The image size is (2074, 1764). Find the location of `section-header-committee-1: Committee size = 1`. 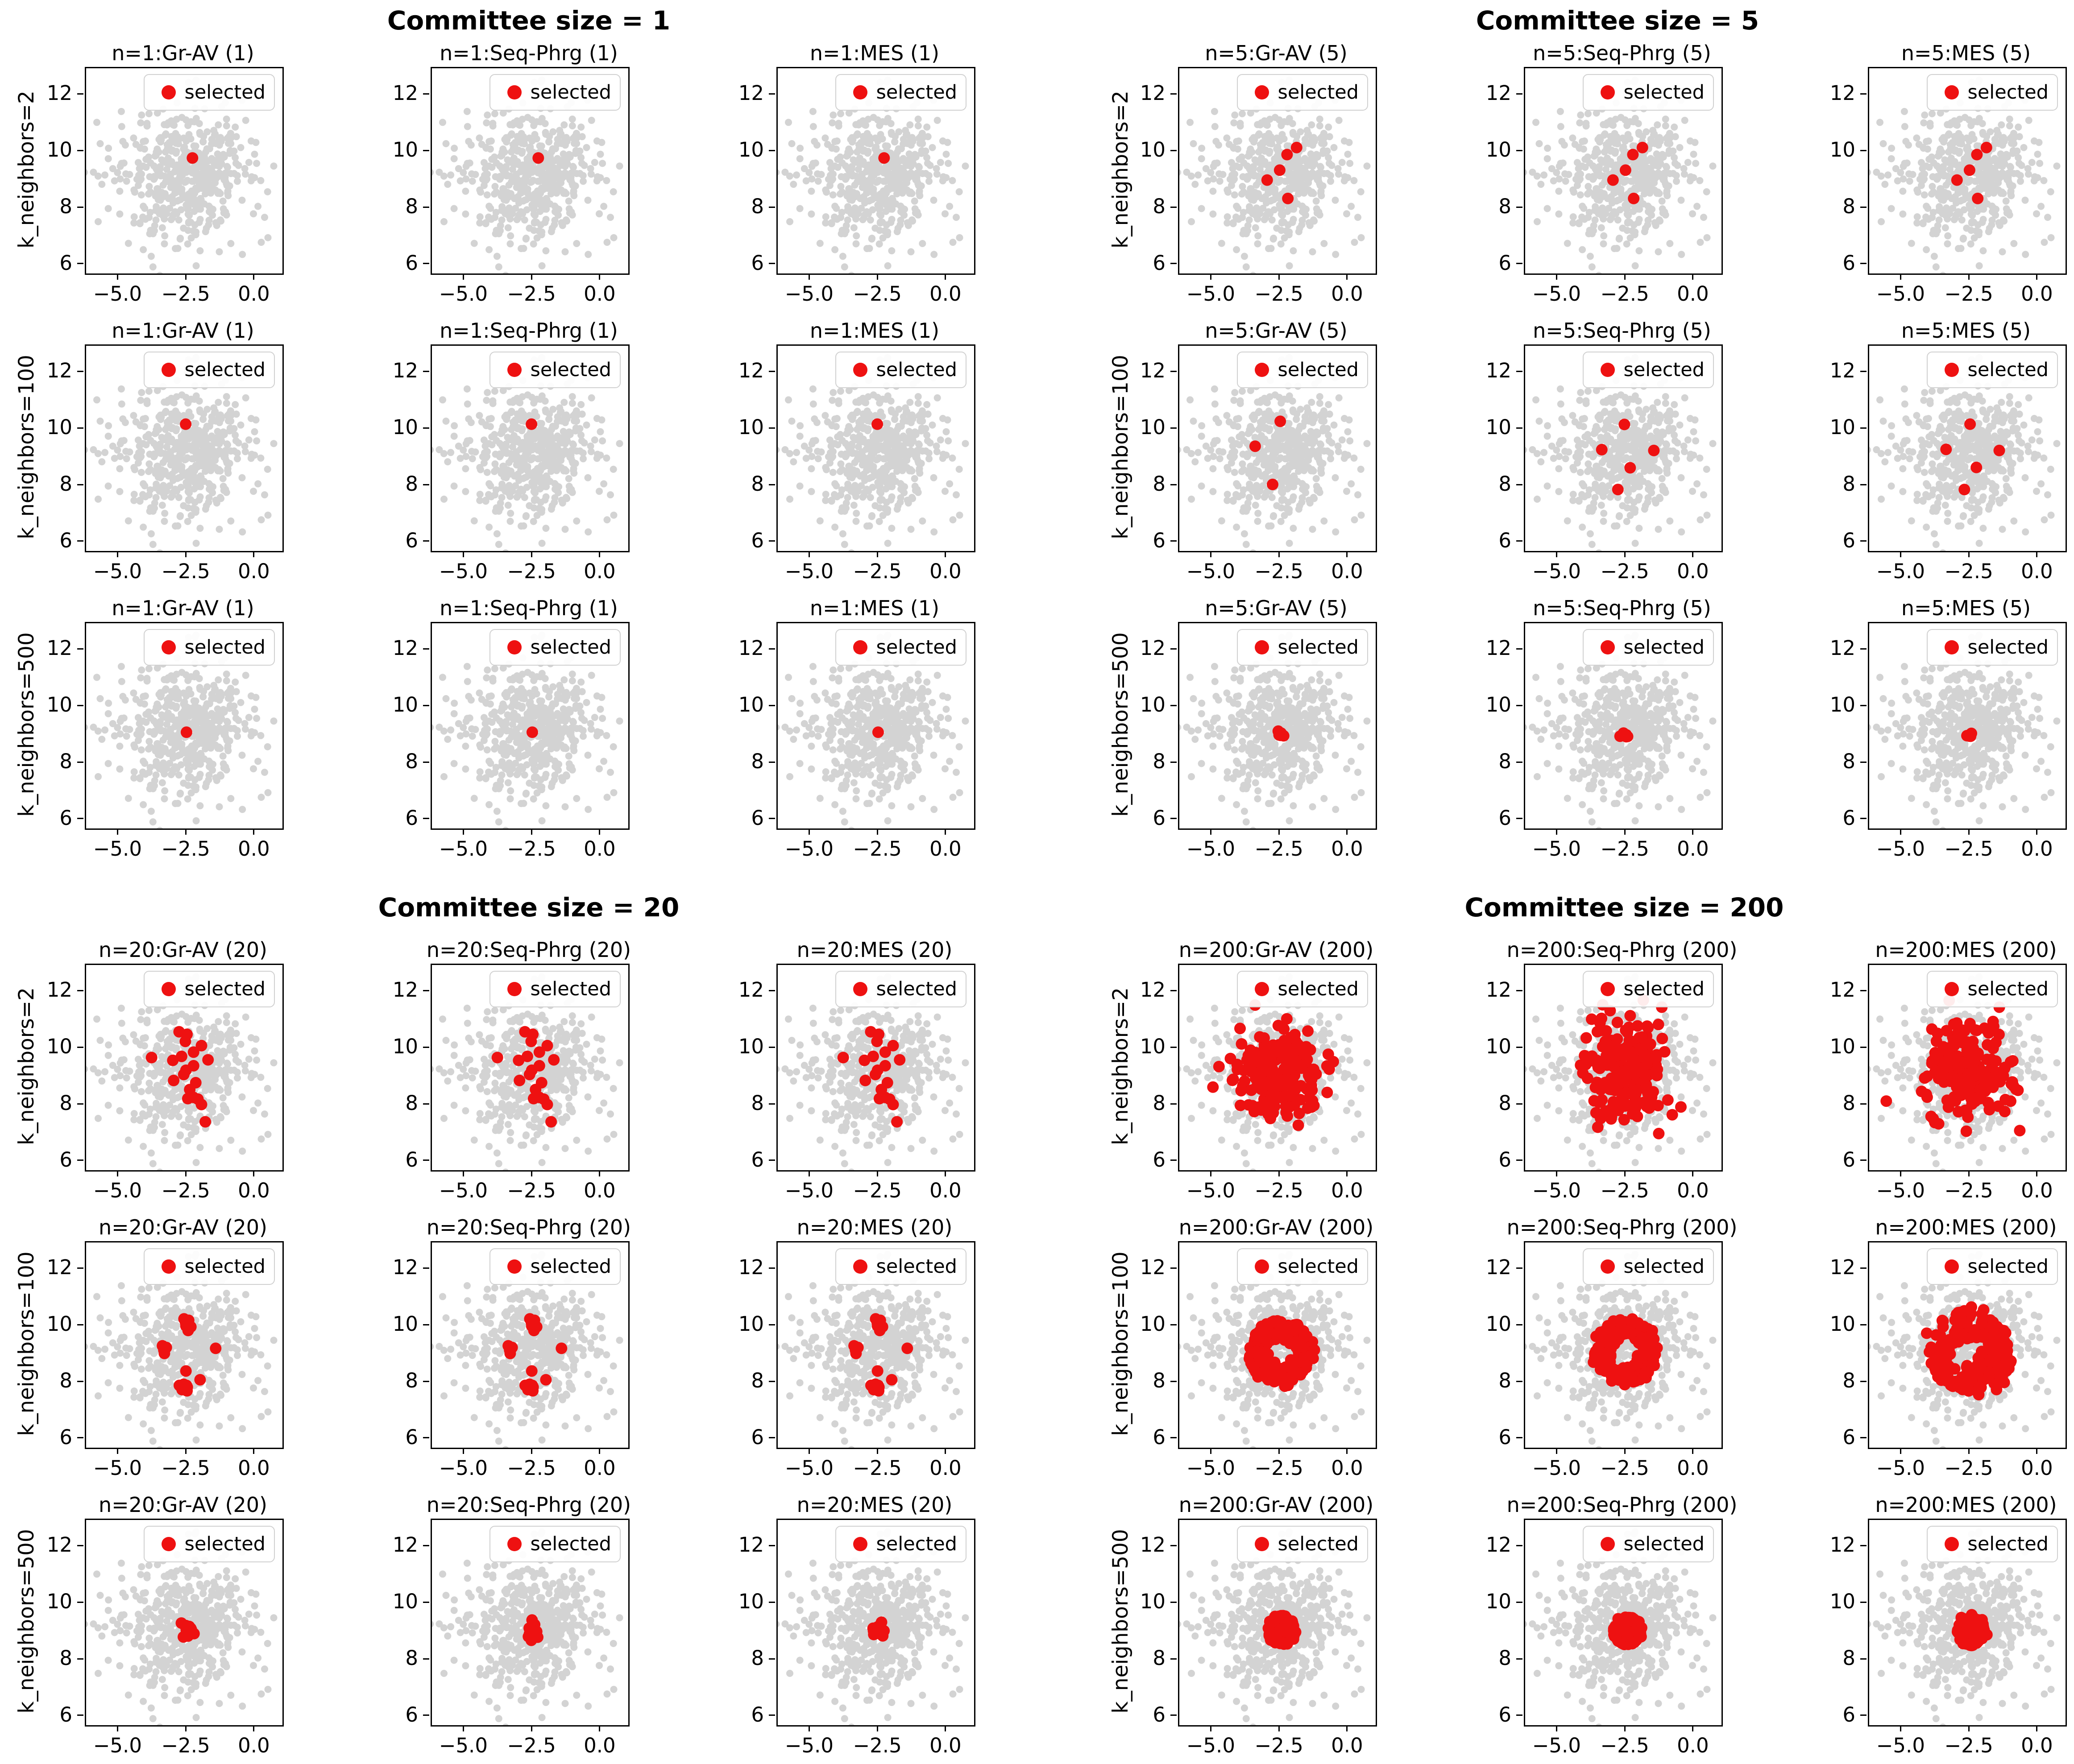

section-header-committee-1: Committee size = 1 is located at coordinates (528, 21).